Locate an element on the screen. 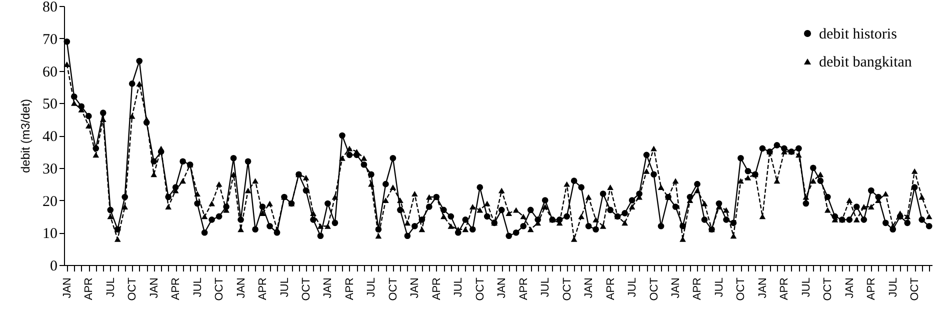 The image size is (946, 327). y-axis-title: debit (m3/det) is located at coordinates (25, 136).